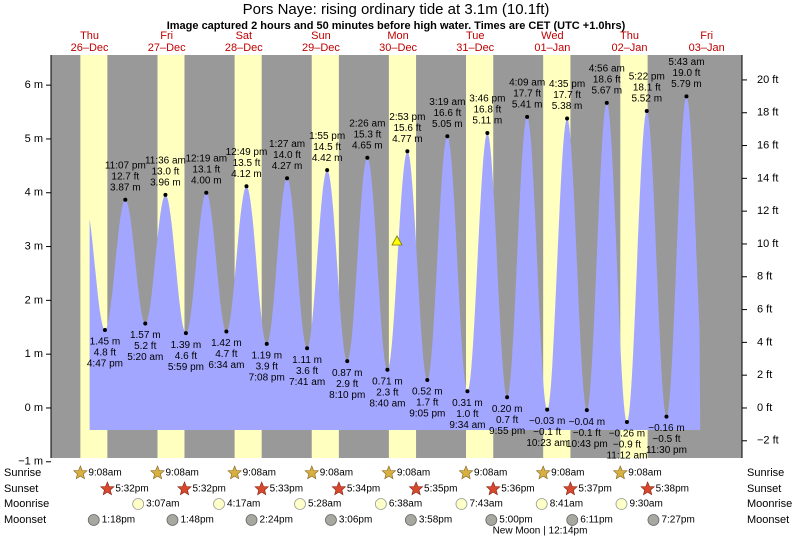 Image resolution: width=793 pixels, height=538 pixels. I want to click on moonrise-time: 4:17am, so click(243, 504).